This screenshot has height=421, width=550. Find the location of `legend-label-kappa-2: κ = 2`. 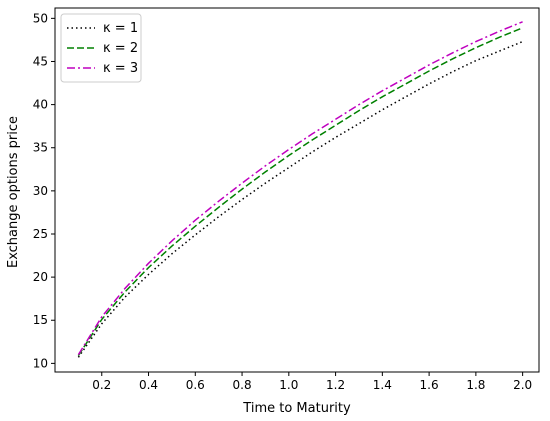

legend-label-kappa-2: κ = 2 is located at coordinates (120, 48).